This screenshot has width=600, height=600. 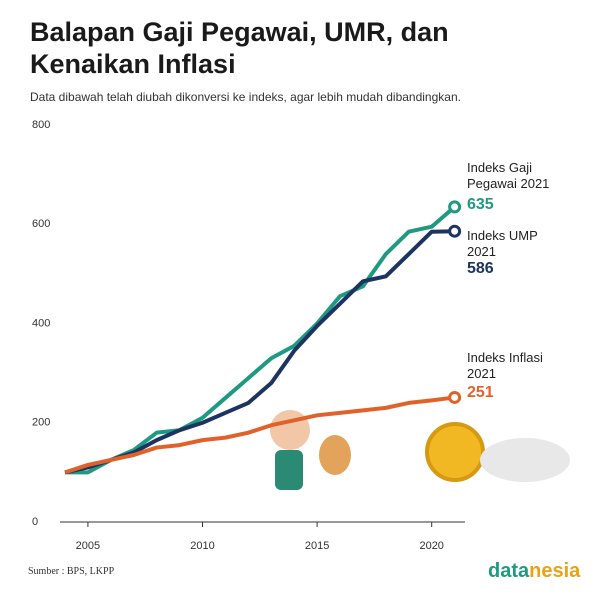 I want to click on series-label: Indeks Inflasi 2021, so click(x=505, y=365).